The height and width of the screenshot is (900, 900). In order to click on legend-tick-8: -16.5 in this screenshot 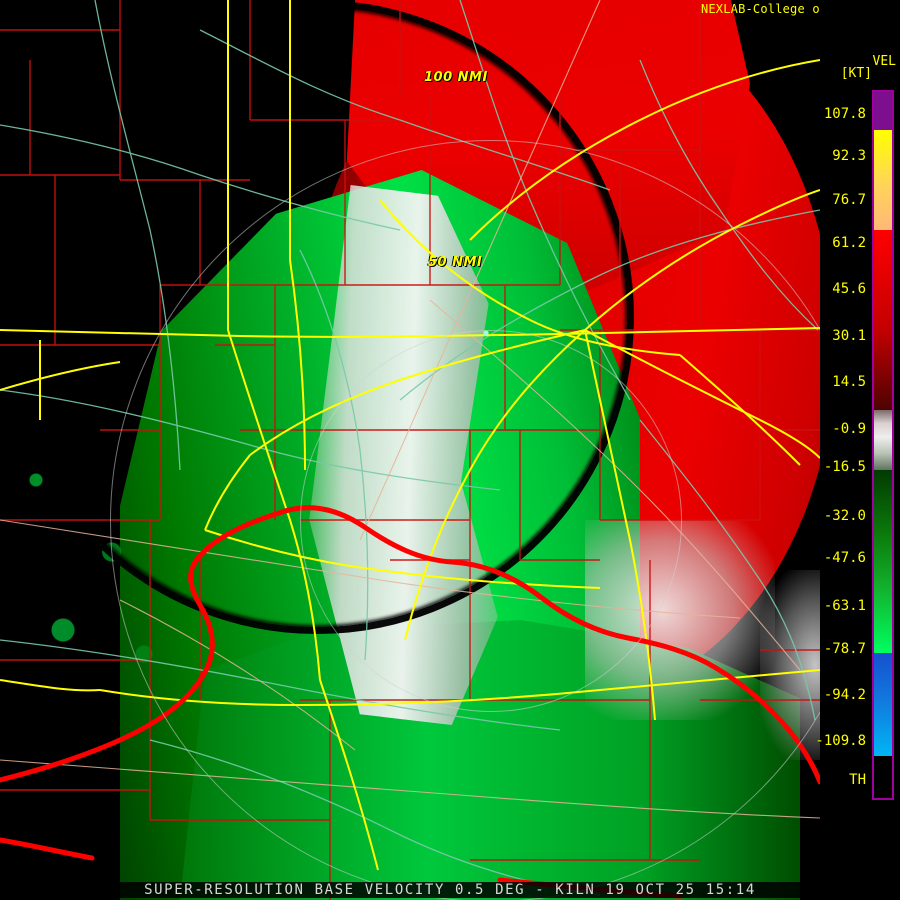, I will do `click(844, 467)`.